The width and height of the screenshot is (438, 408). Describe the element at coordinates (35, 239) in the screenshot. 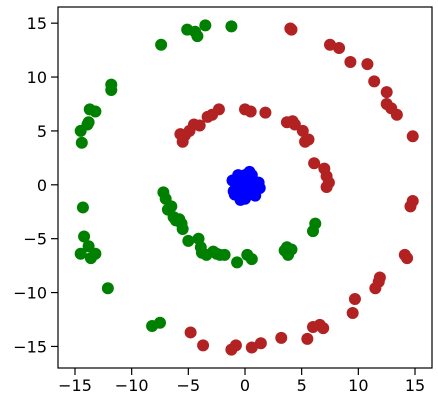

I see `y-tick-label: −5` at that location.